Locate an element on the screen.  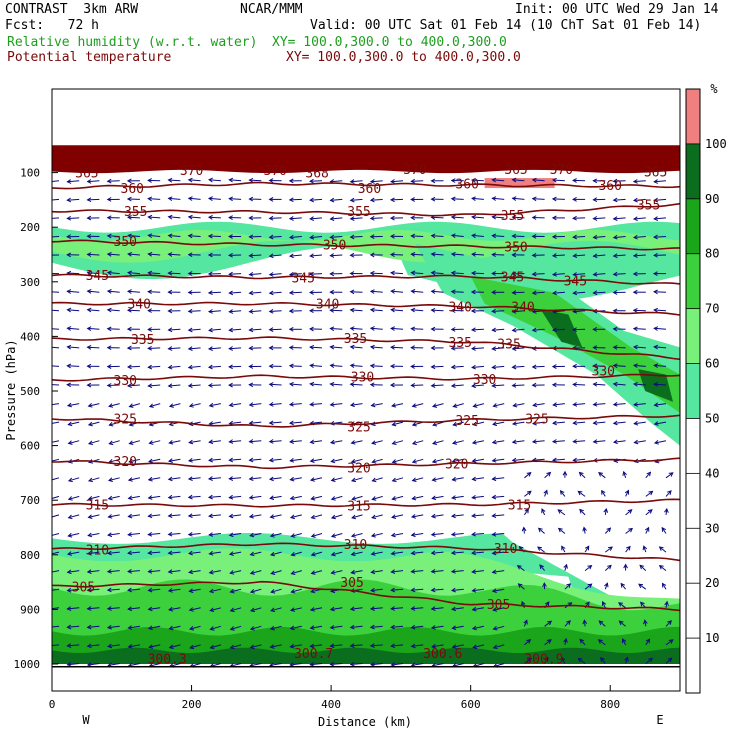
colorbar-label: 90 is located at coordinates (712, 199).